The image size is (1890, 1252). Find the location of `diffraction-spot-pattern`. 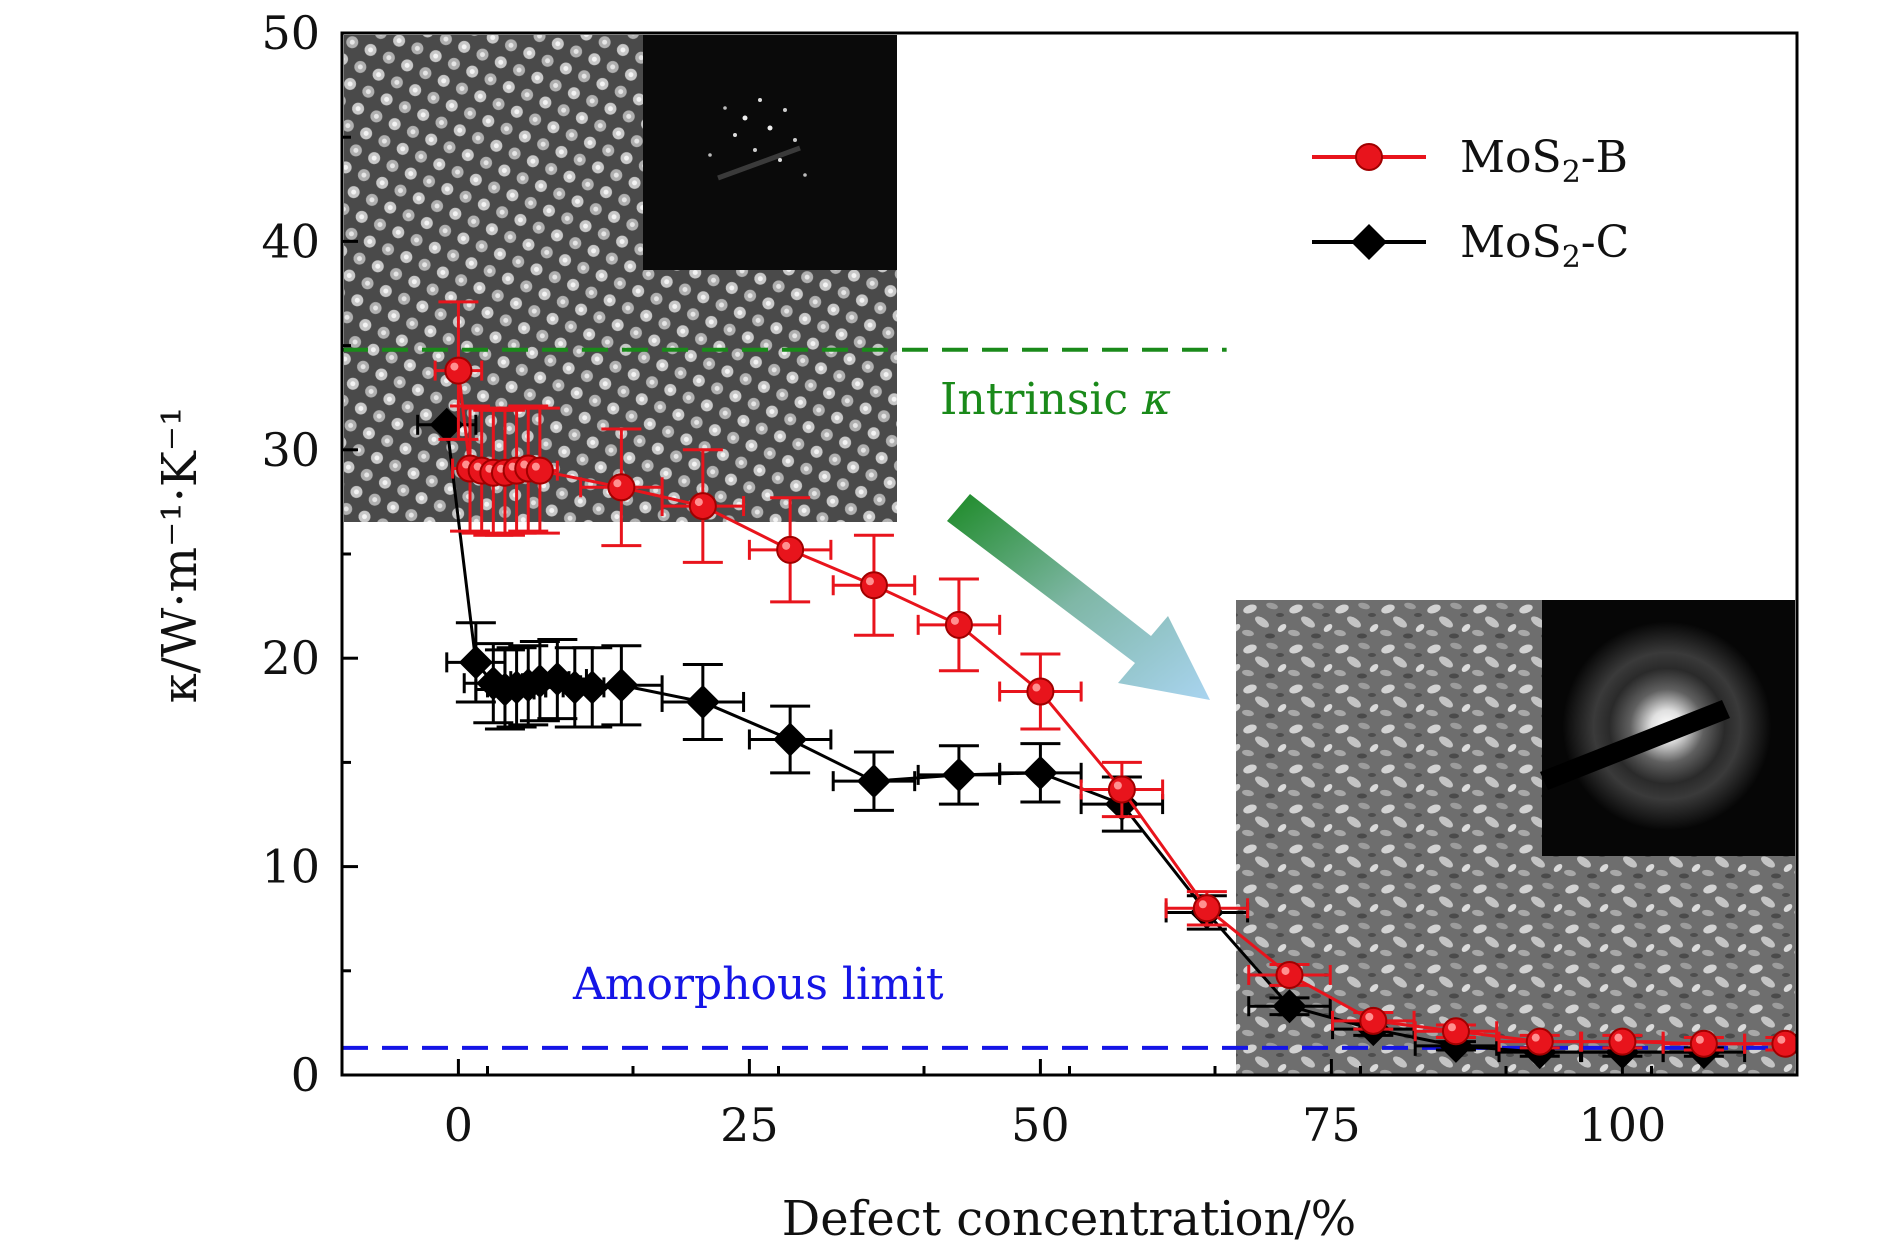

diffraction-spot-pattern is located at coordinates (770, 152).